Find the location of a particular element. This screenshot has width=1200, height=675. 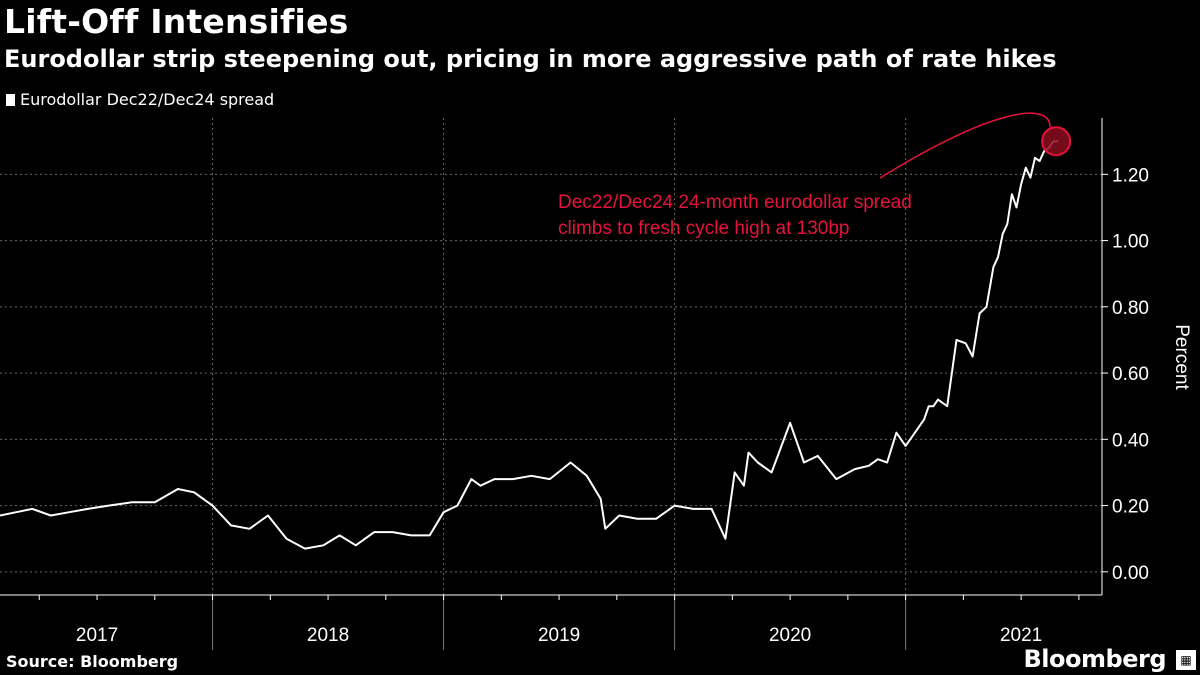

legend: Eurodollar Dec22/Dec24 spread is located at coordinates (140, 99).